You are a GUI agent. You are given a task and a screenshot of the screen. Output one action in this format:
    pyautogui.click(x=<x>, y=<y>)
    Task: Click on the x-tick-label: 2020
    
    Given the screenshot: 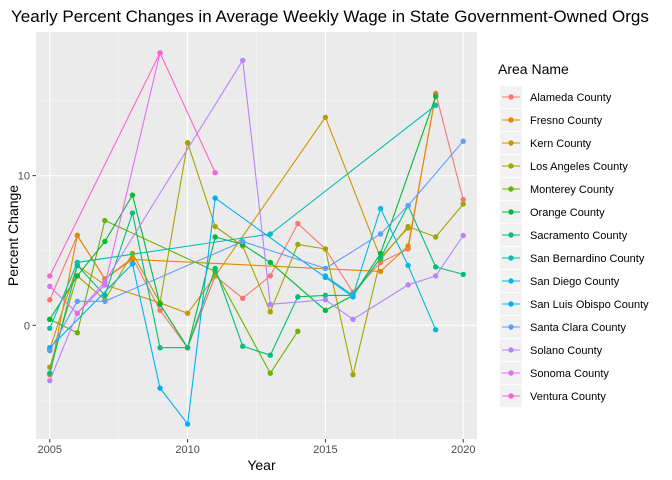 What is the action you would take?
    pyautogui.click(x=463, y=450)
    